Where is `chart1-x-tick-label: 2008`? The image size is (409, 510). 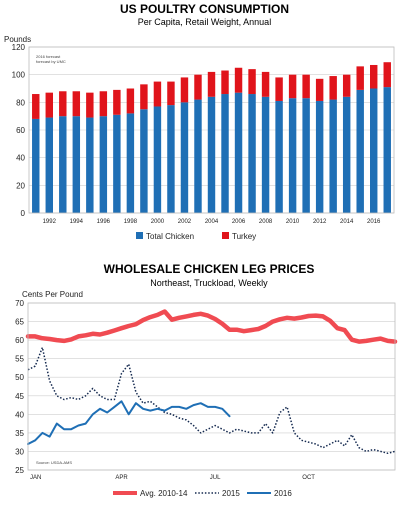 chart1-x-tick-label: 2008 is located at coordinates (266, 222).